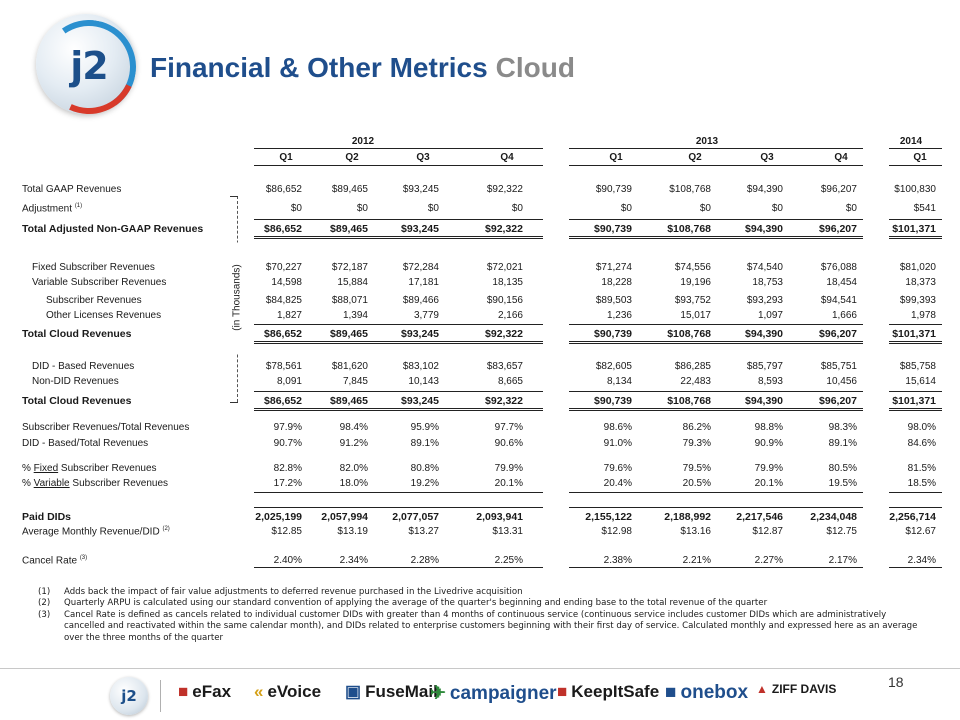 Image resolution: width=960 pixels, height=720 pixels. Describe the element at coordinates (46, 517) in the screenshot. I see `row-label: Paid DIDs` at that location.